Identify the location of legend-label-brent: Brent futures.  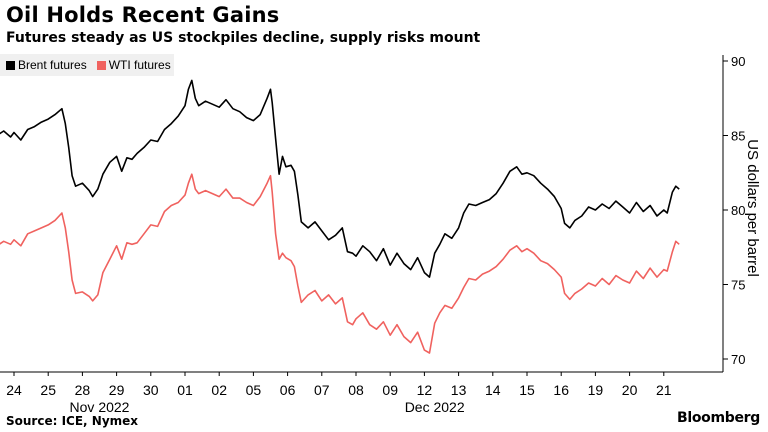
(52, 65).